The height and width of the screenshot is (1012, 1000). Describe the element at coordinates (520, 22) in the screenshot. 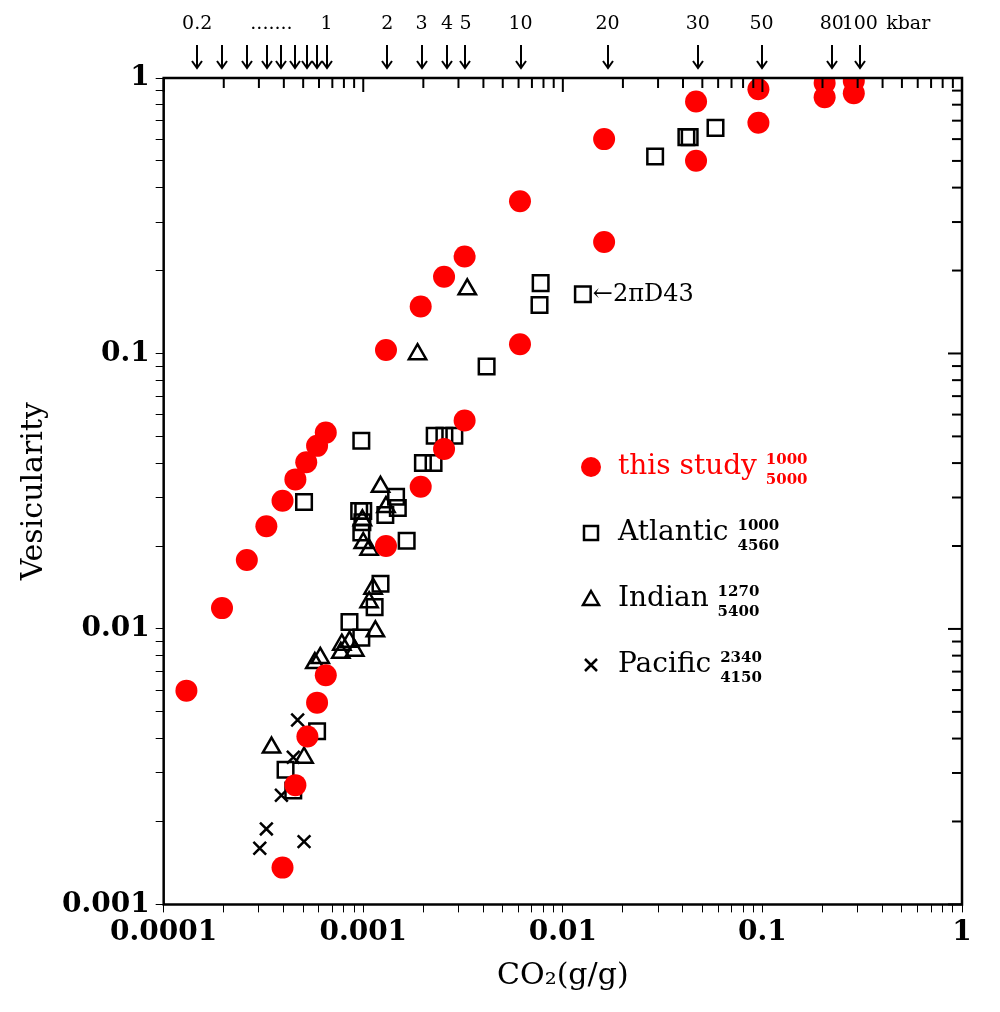

I see `text: 10` at that location.